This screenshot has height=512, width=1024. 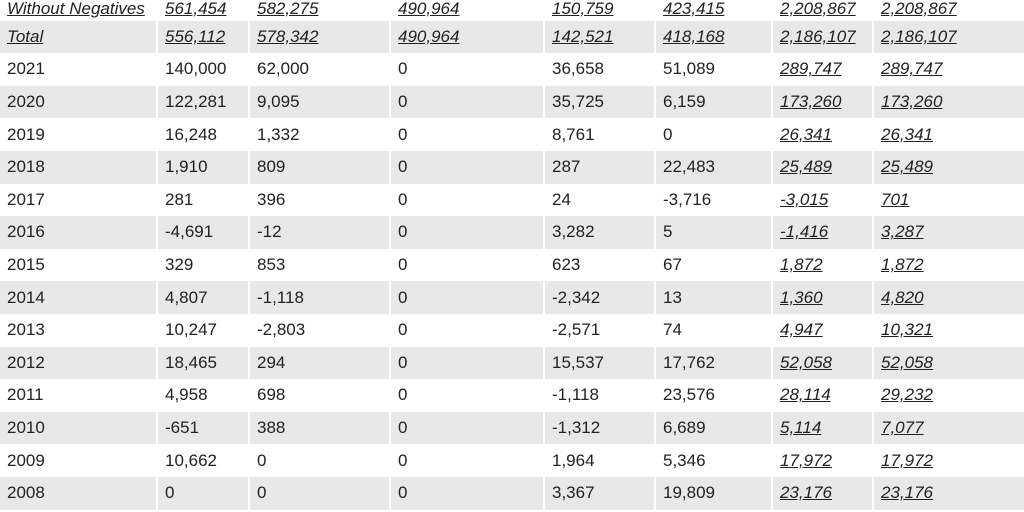 What do you see at coordinates (600, 265) in the screenshot?
I see `value-cell: 623` at bounding box center [600, 265].